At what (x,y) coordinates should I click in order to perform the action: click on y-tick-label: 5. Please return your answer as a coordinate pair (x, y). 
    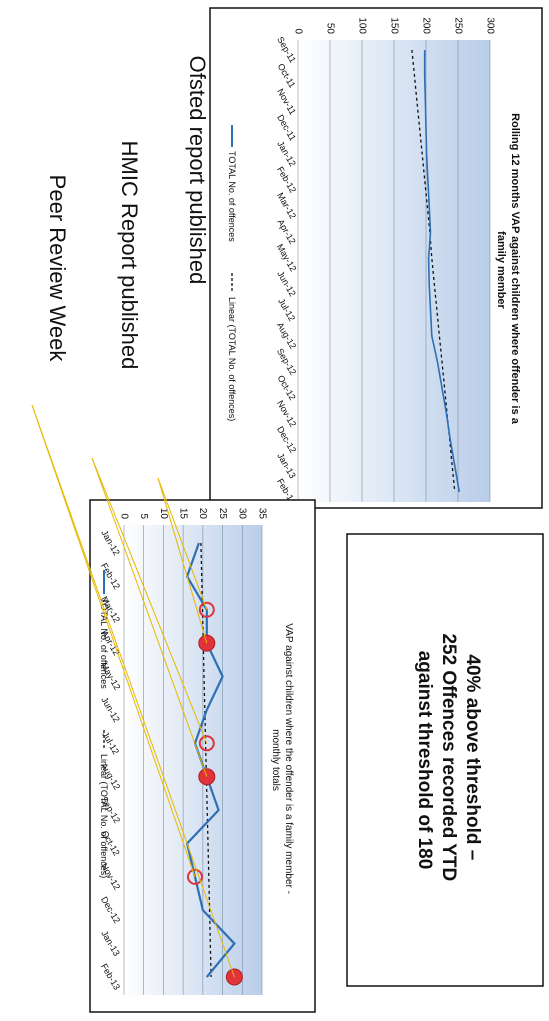
    Looking at the image, I should click on (143, 516).